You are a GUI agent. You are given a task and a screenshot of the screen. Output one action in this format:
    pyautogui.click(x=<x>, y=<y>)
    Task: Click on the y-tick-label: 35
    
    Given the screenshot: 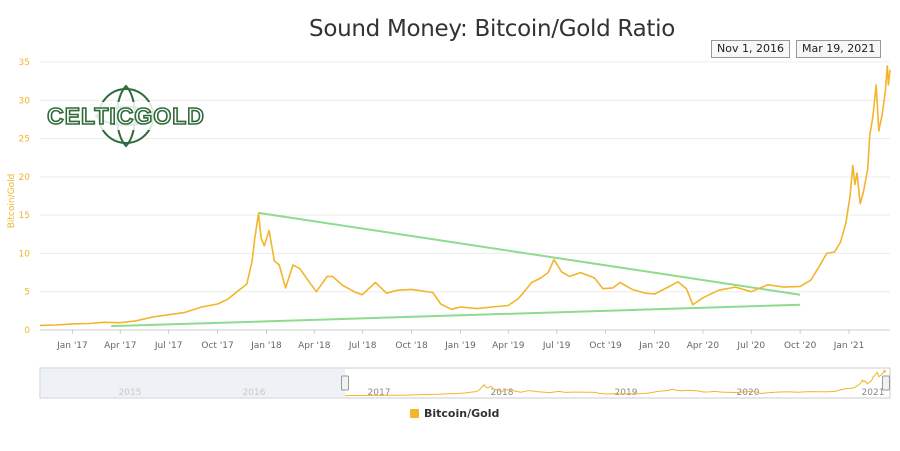 What is the action you would take?
    pyautogui.click(x=24, y=63)
    